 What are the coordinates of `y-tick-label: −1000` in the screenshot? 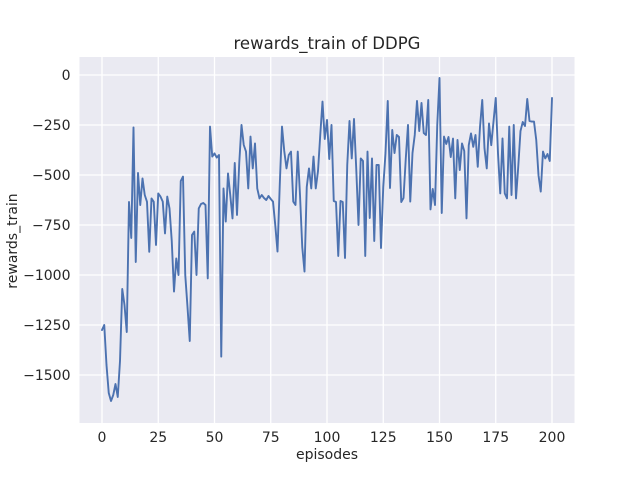 It's located at (46, 276).